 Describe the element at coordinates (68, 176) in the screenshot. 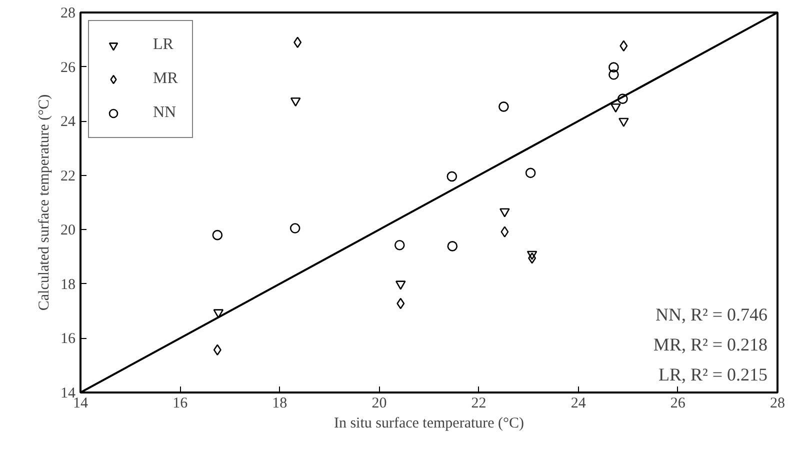

I see `y-tick-label: 22` at that location.